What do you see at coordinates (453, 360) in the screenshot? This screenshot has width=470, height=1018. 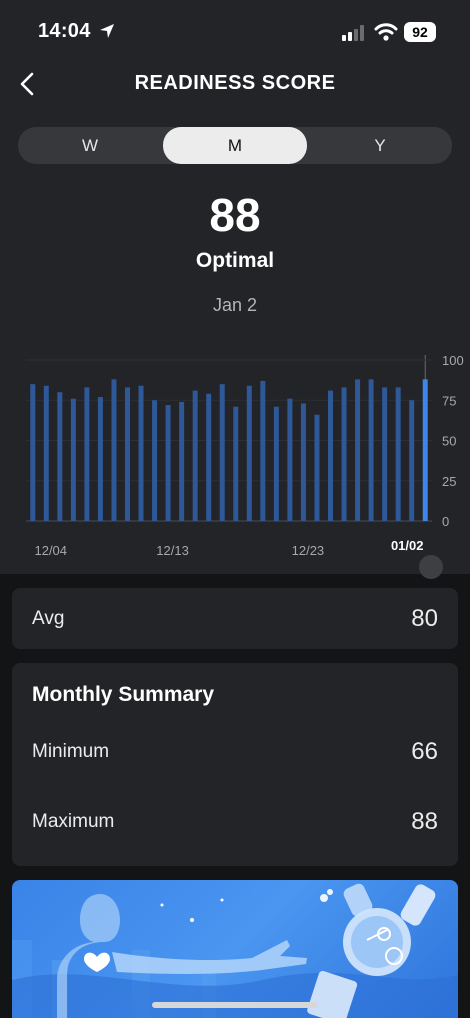 I see `y-tick-label: 100` at bounding box center [453, 360].